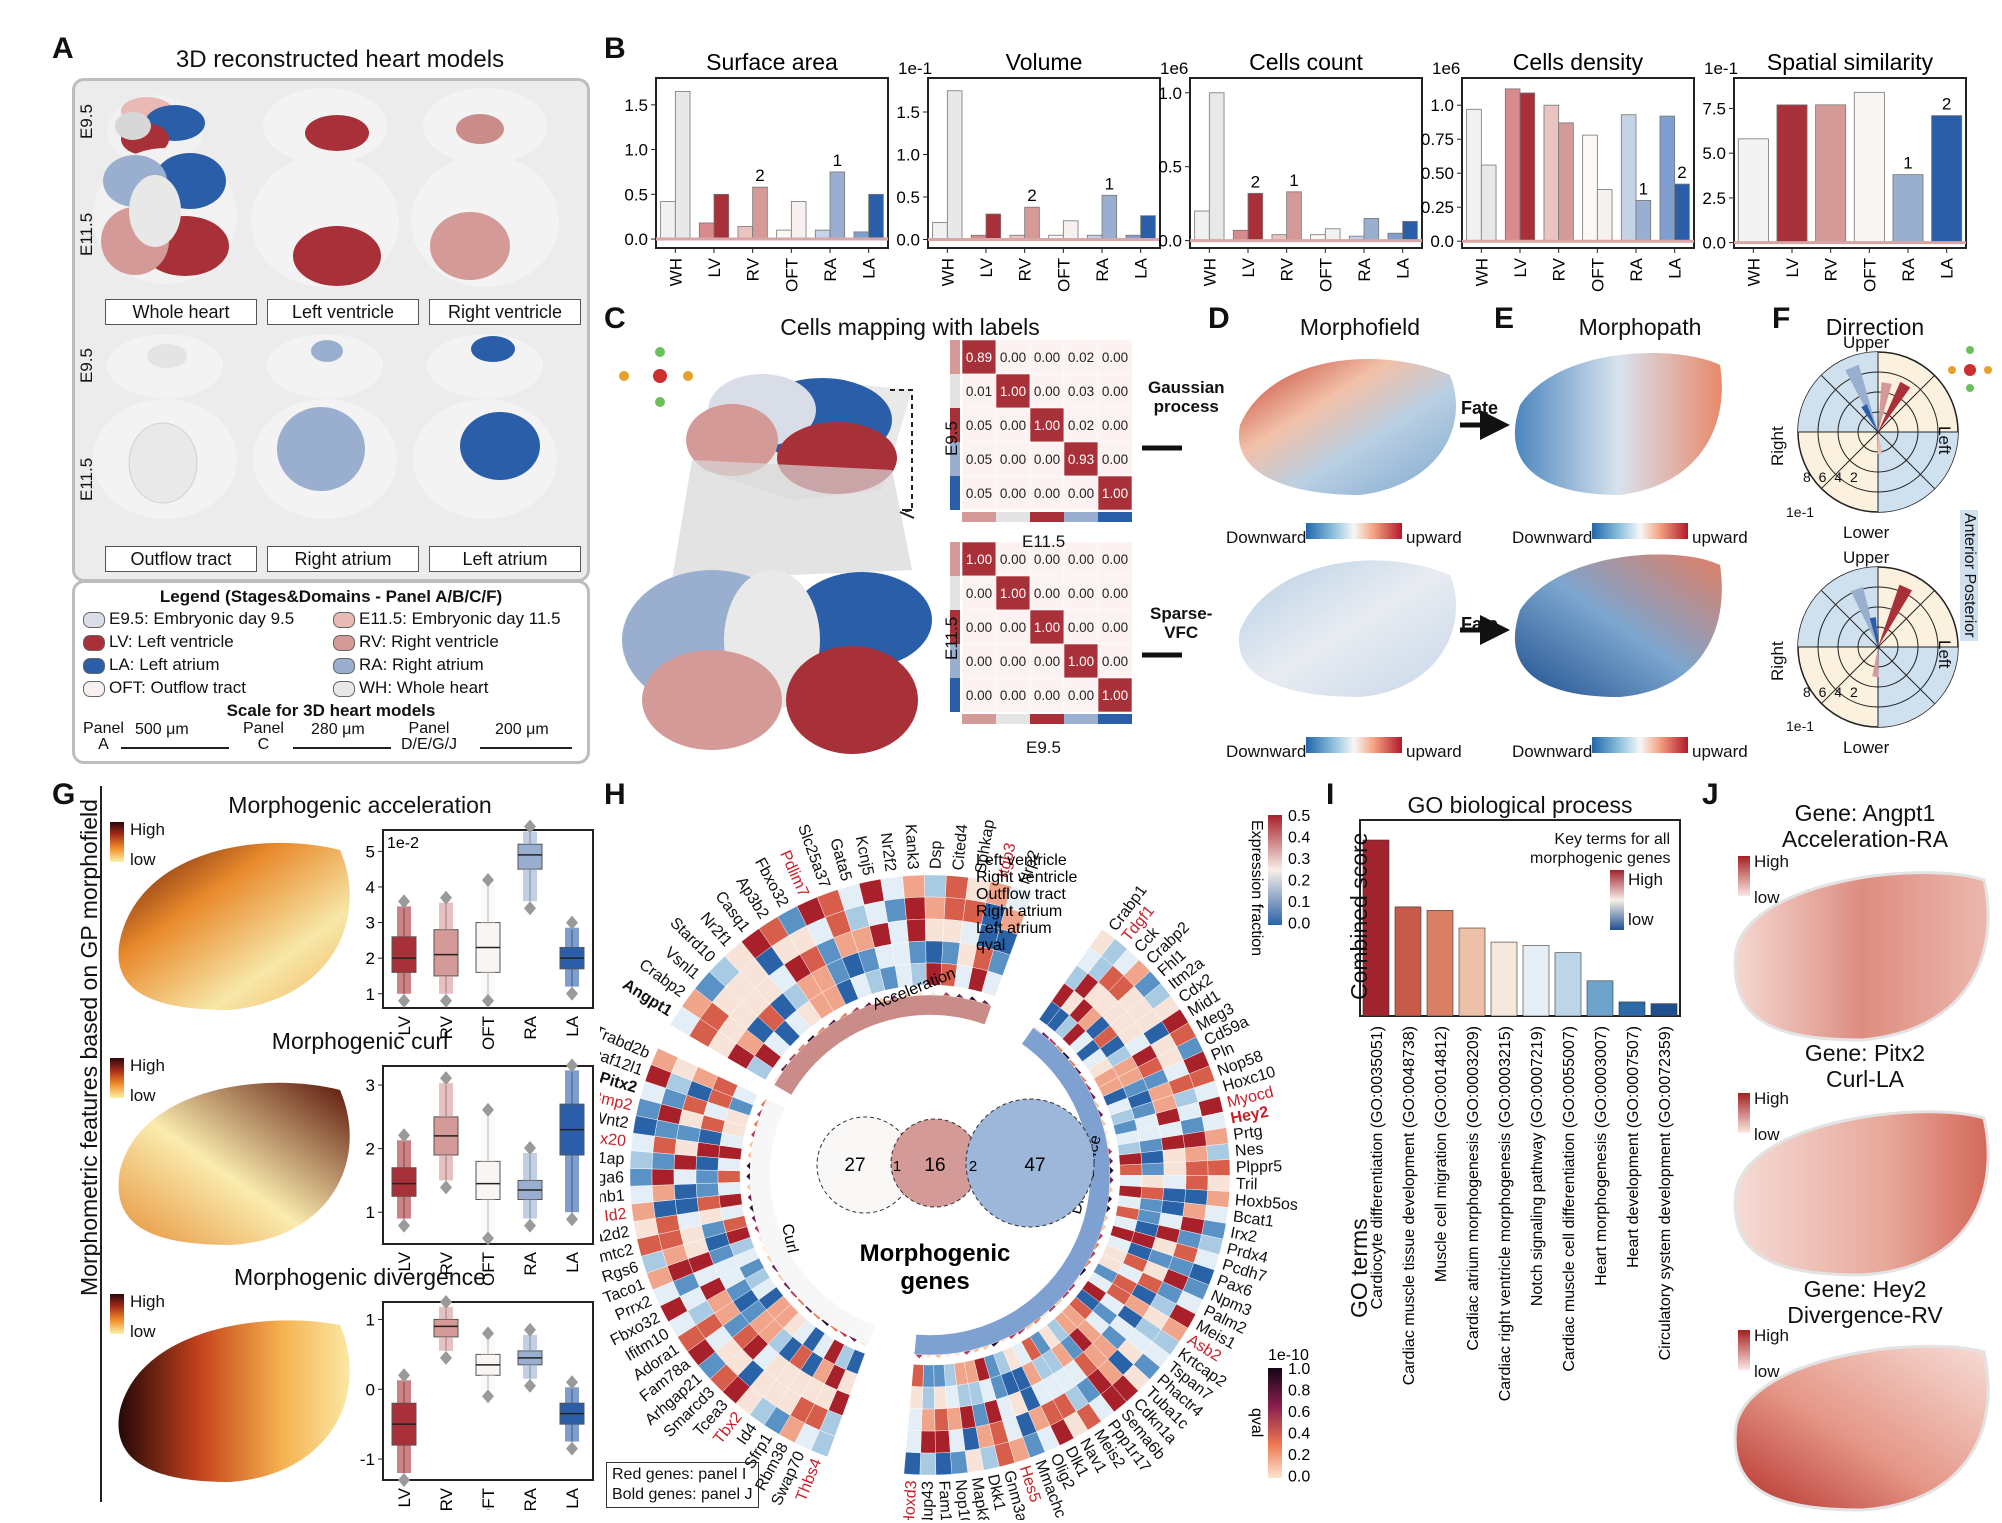 The image size is (2002, 1523). What do you see at coordinates (147, 1301) in the screenshot?
I see `g-high-2: High` at bounding box center [147, 1301].